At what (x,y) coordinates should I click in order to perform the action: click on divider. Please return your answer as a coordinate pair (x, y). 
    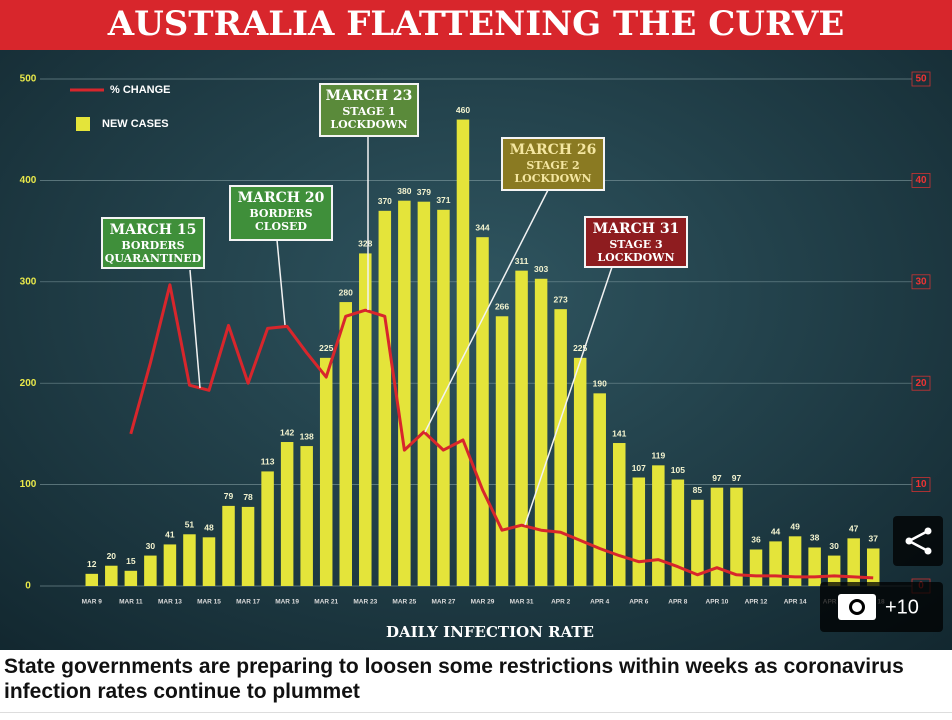
    Looking at the image, I should click on (476, 712).